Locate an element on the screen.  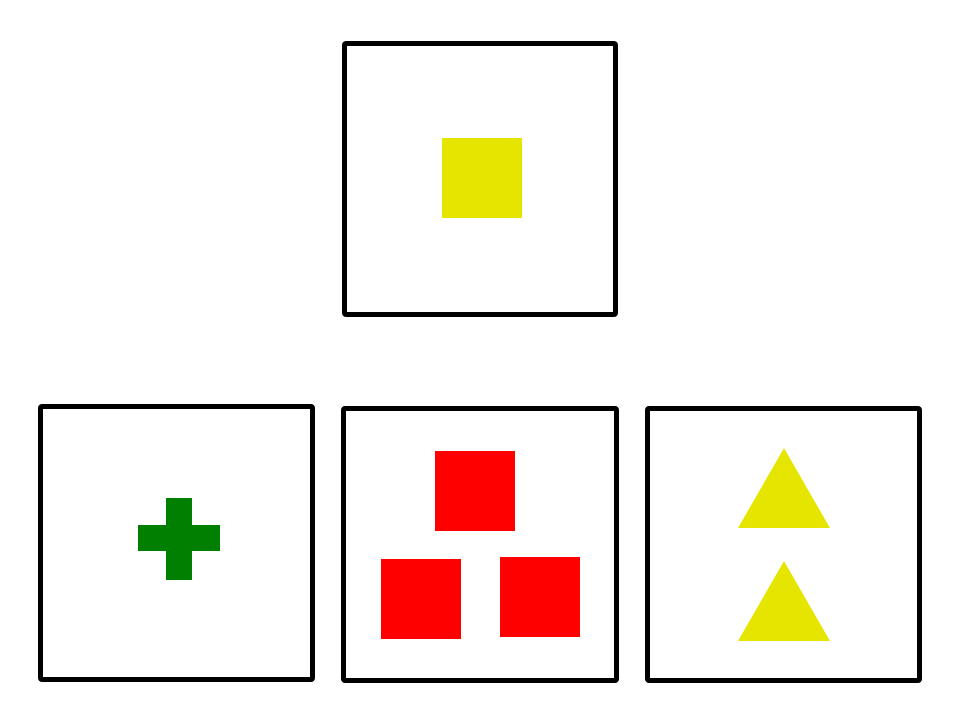
option-card-a is located at coordinates (176, 543).